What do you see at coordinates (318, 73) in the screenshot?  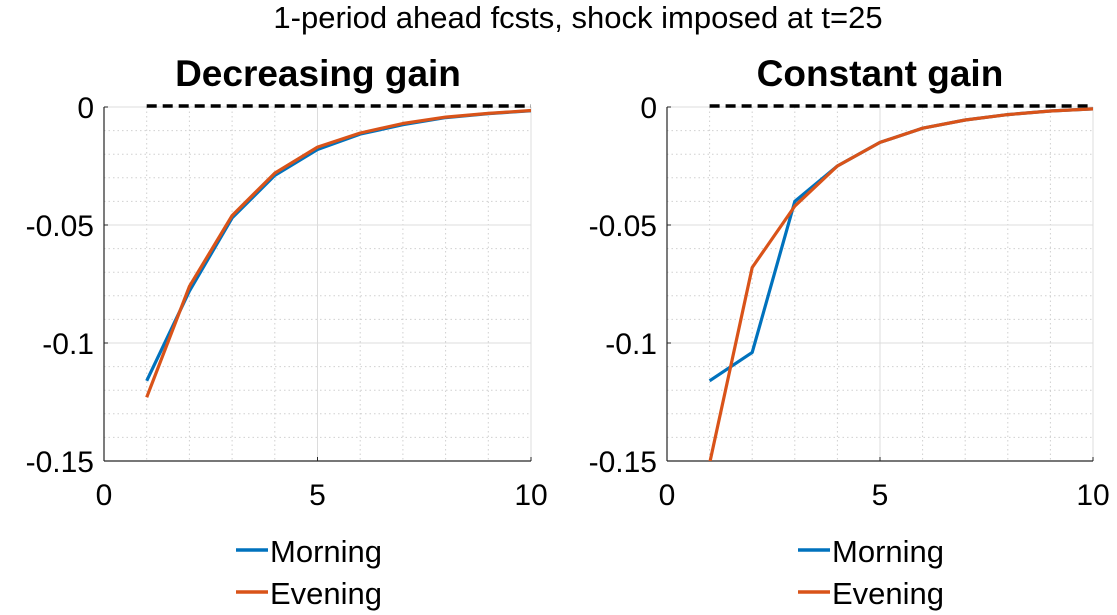 I see `panel-title: Decreasing gain` at bounding box center [318, 73].